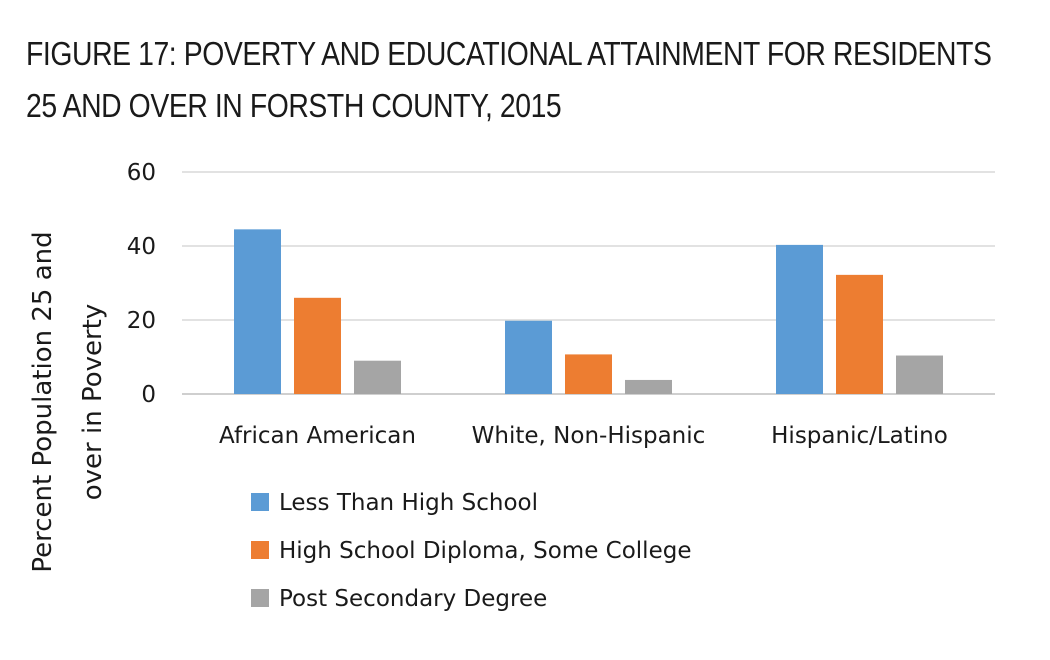 Image resolution: width=1050 pixels, height=660 pixels. What do you see at coordinates (294, 105) in the screenshot?
I see `chart-title-line-2: 25 AND OVER IN FORSTH COUNTY, 2015` at bounding box center [294, 105].